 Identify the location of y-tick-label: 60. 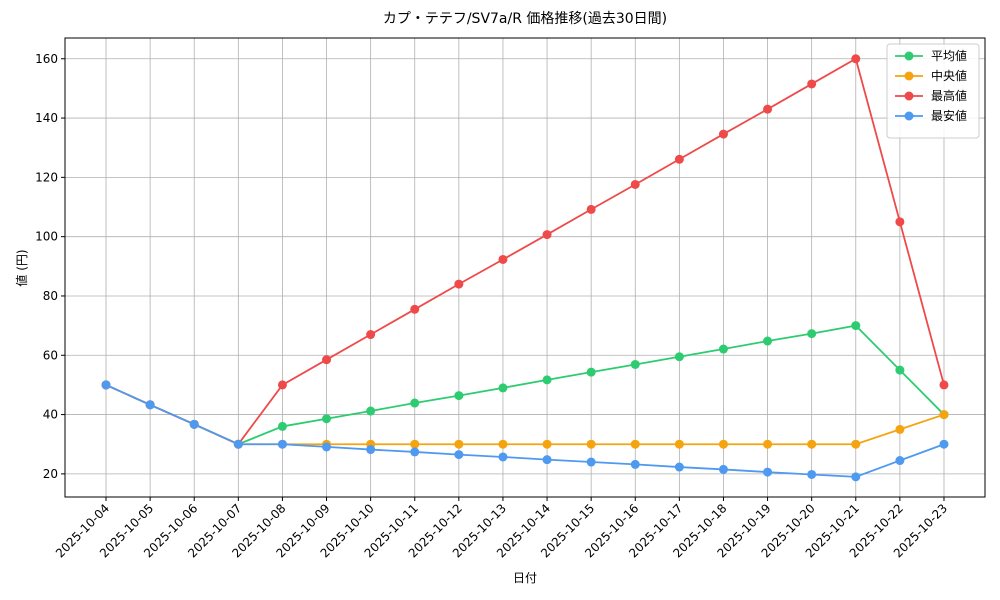
(50, 355).